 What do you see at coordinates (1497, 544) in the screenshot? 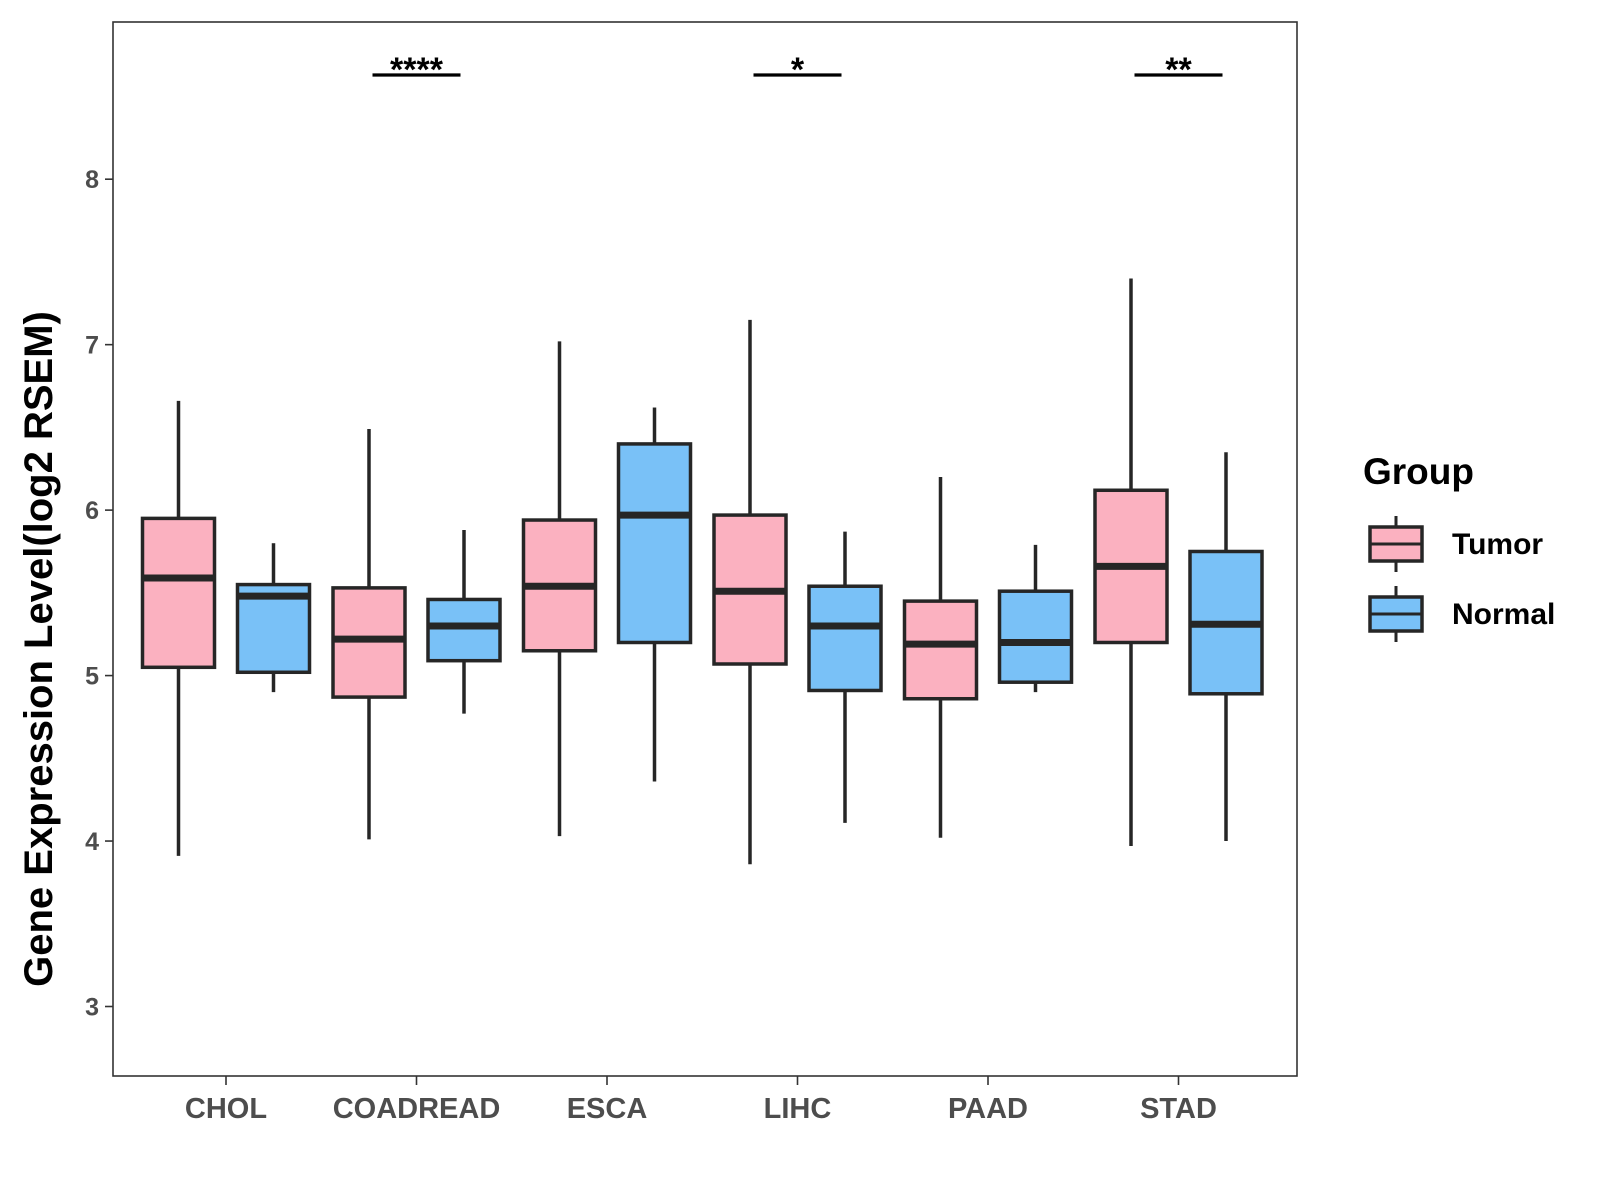
I see `legend-label: Tumor` at bounding box center [1497, 544].